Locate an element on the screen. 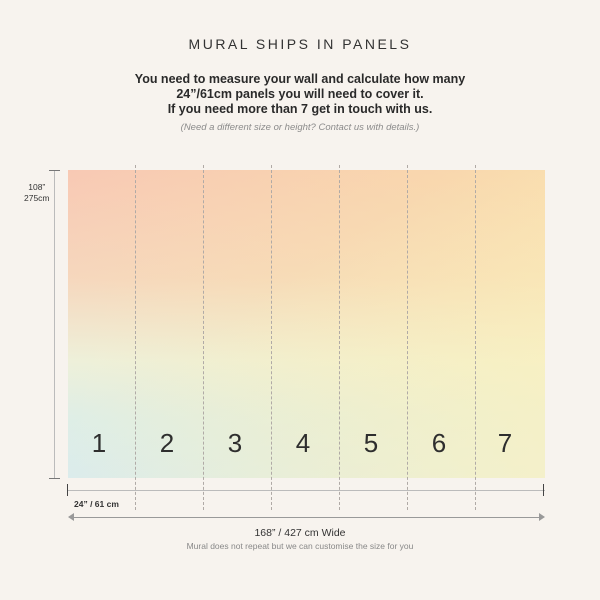 The height and width of the screenshot is (600, 600). arrow-right-icon is located at coordinates (542, 517).